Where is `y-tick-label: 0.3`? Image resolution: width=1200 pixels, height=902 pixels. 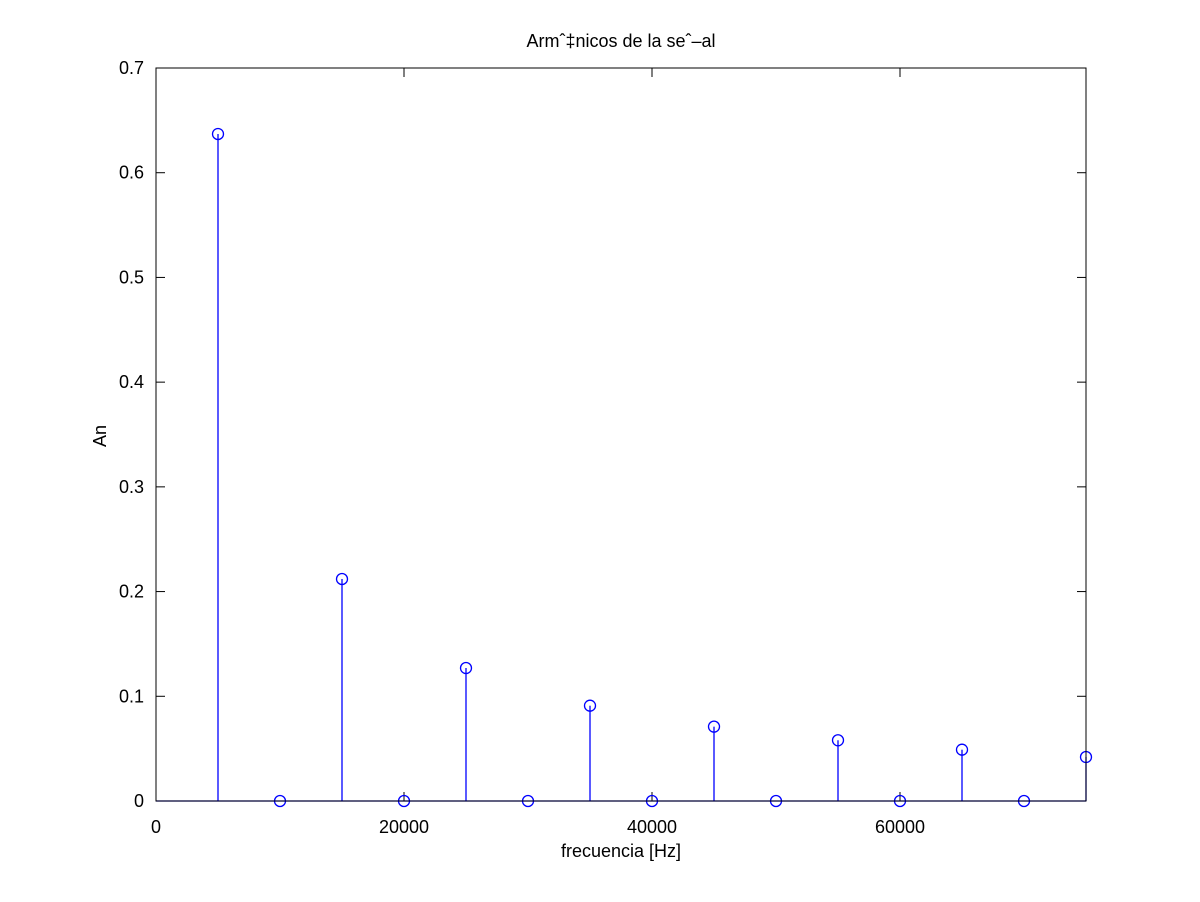
y-tick-label: 0.3 is located at coordinates (131, 487).